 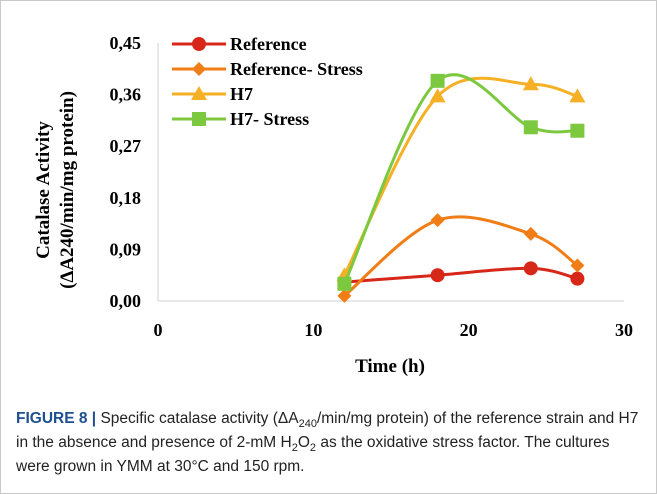 I want to click on y-tick-label: 0,00, so click(x=126, y=301).